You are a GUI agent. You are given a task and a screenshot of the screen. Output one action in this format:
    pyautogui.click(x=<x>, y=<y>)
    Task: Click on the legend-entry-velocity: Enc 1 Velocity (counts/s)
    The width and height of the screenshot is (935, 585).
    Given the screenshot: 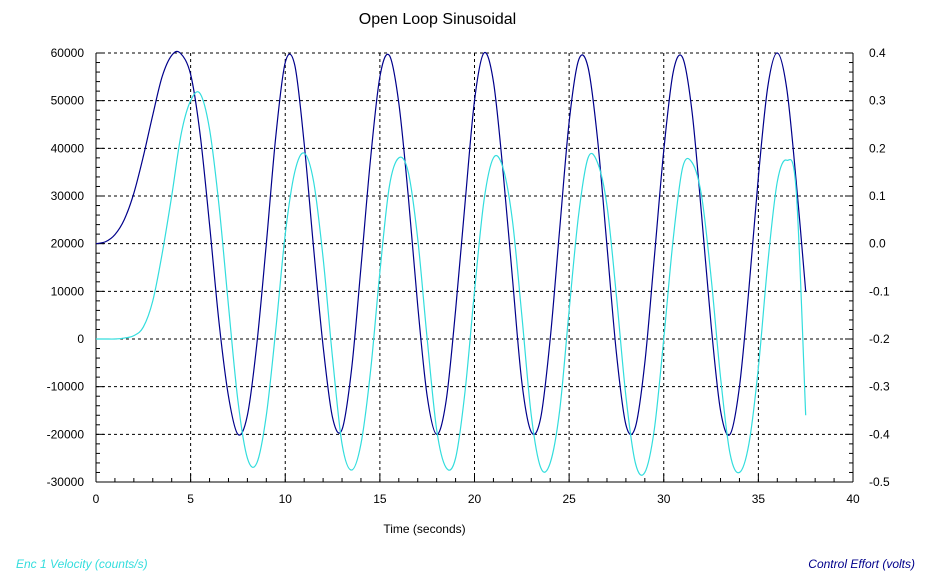 What is the action you would take?
    pyautogui.click(x=82, y=564)
    